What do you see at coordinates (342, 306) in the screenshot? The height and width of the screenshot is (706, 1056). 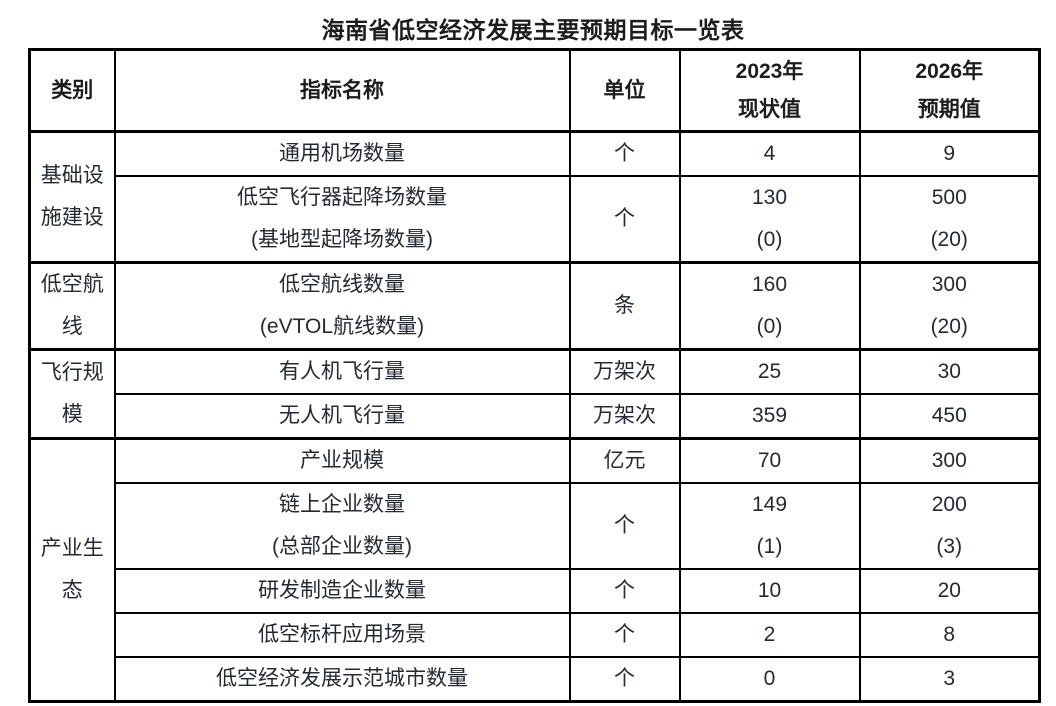 I see `indicator-cell: 低空航线数量 (eVTOL航线数量)` at bounding box center [342, 306].